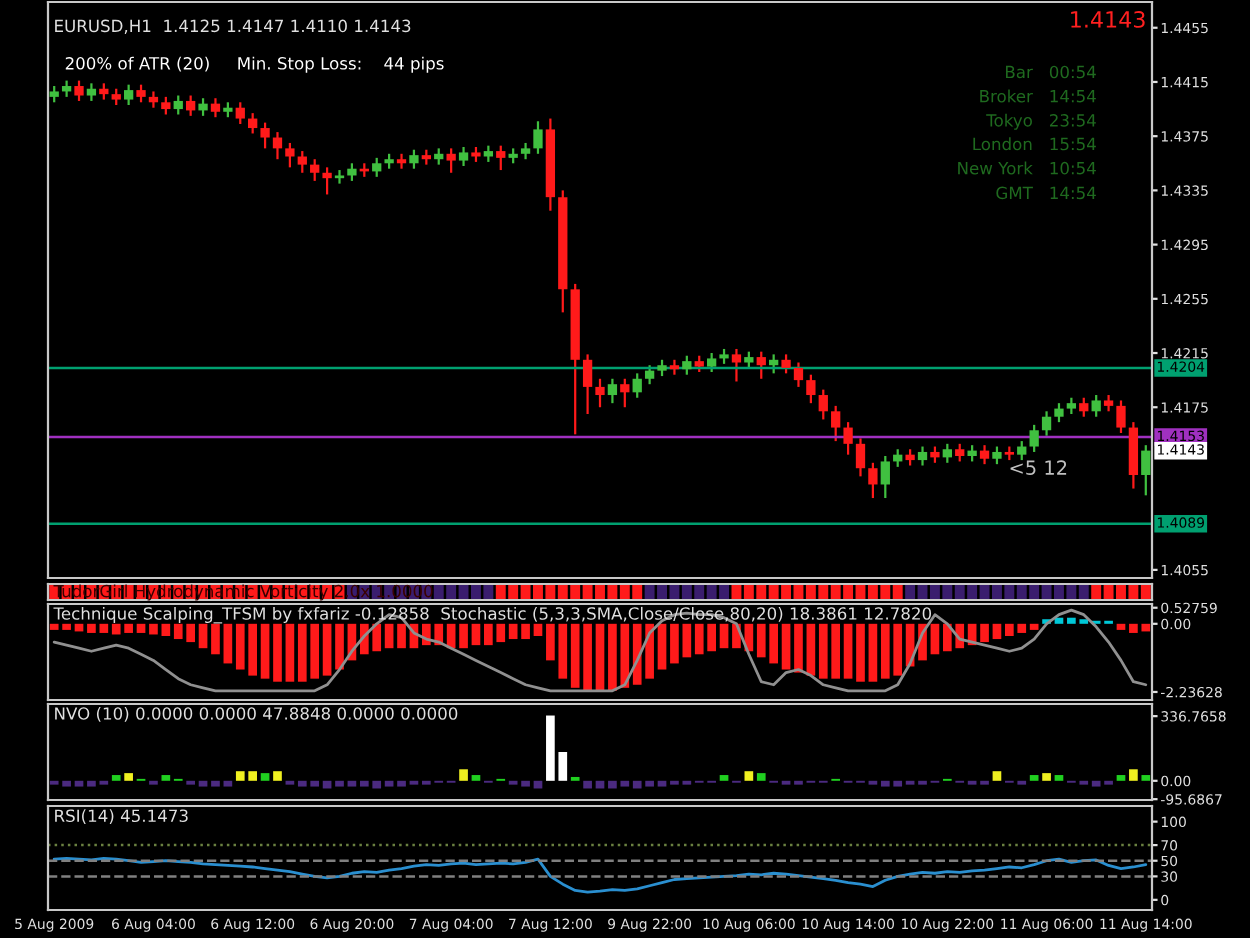  What do you see at coordinates (1027, 168) in the screenshot?
I see `annotation: New York 10:54` at bounding box center [1027, 168].